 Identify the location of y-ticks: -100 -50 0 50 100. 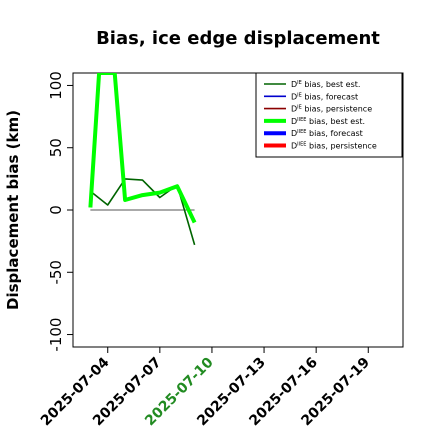
(60, 211).